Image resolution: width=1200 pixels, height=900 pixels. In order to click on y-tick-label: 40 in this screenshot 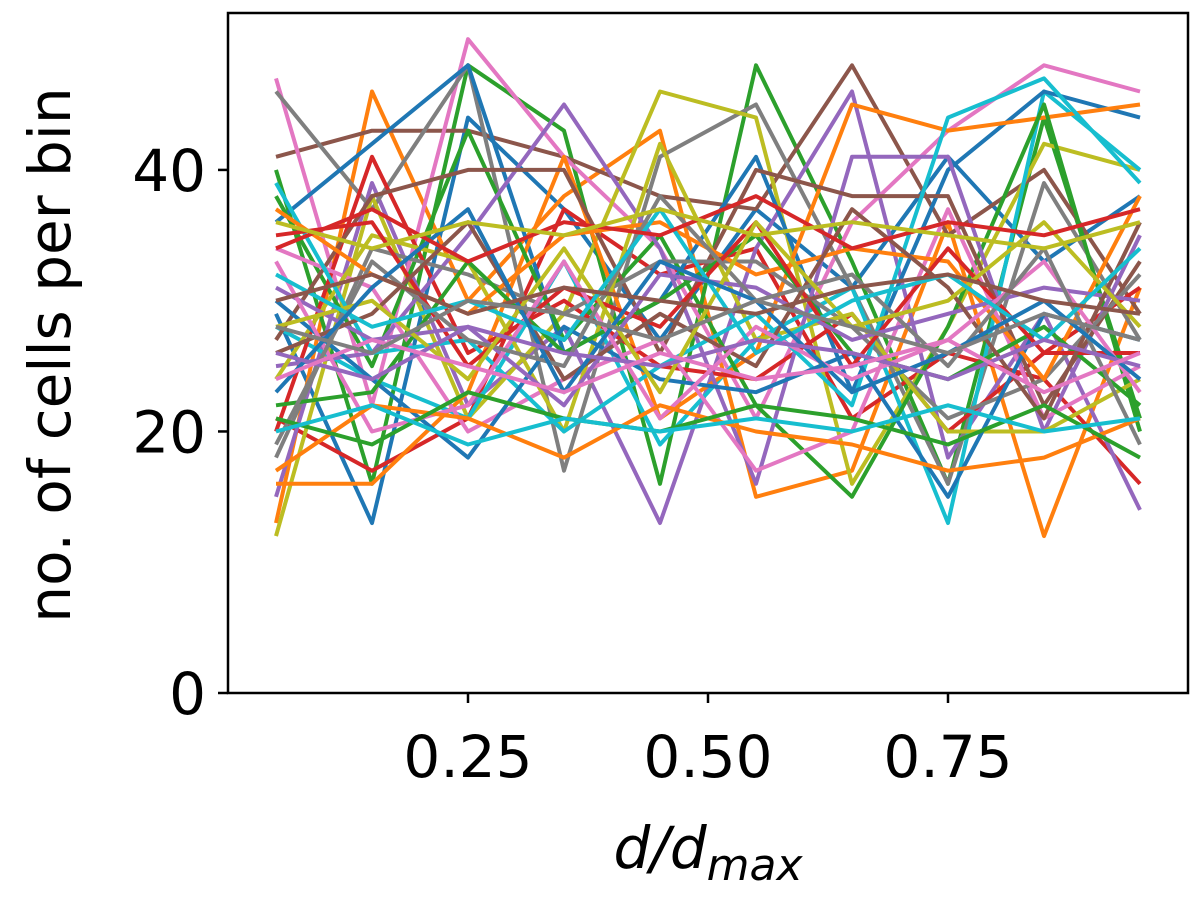, I will do `click(169, 171)`.